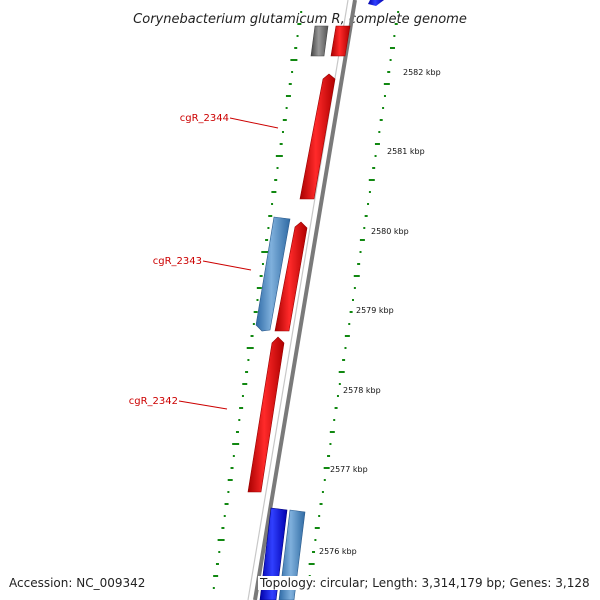  What do you see at coordinates (349, 469) in the screenshot?
I see `scale-tick-label: 2577 kbp` at bounding box center [349, 469].